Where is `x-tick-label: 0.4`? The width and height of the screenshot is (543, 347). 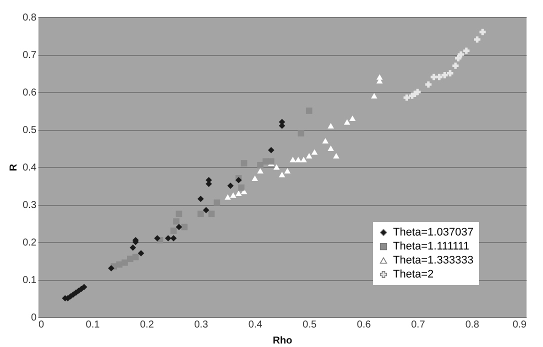 x-tick-label: 0.4 is located at coordinates (255, 325).